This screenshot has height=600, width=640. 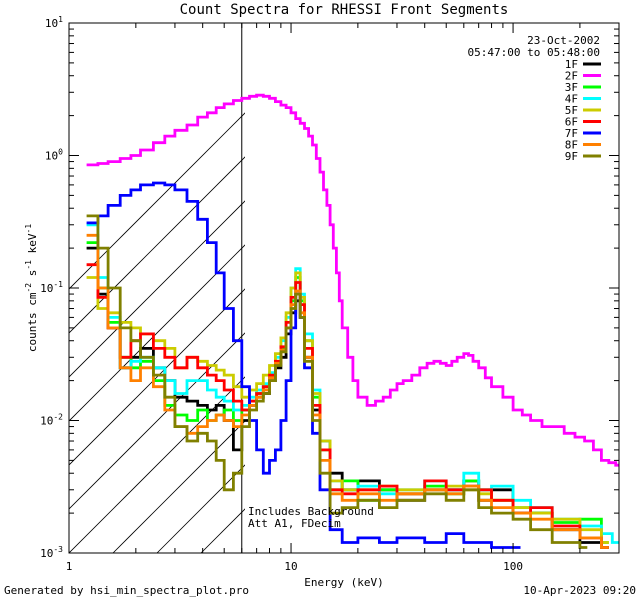 What do you see at coordinates (28, 229) in the screenshot?
I see `y-label-exp-3: -1` at bounding box center [28, 229].